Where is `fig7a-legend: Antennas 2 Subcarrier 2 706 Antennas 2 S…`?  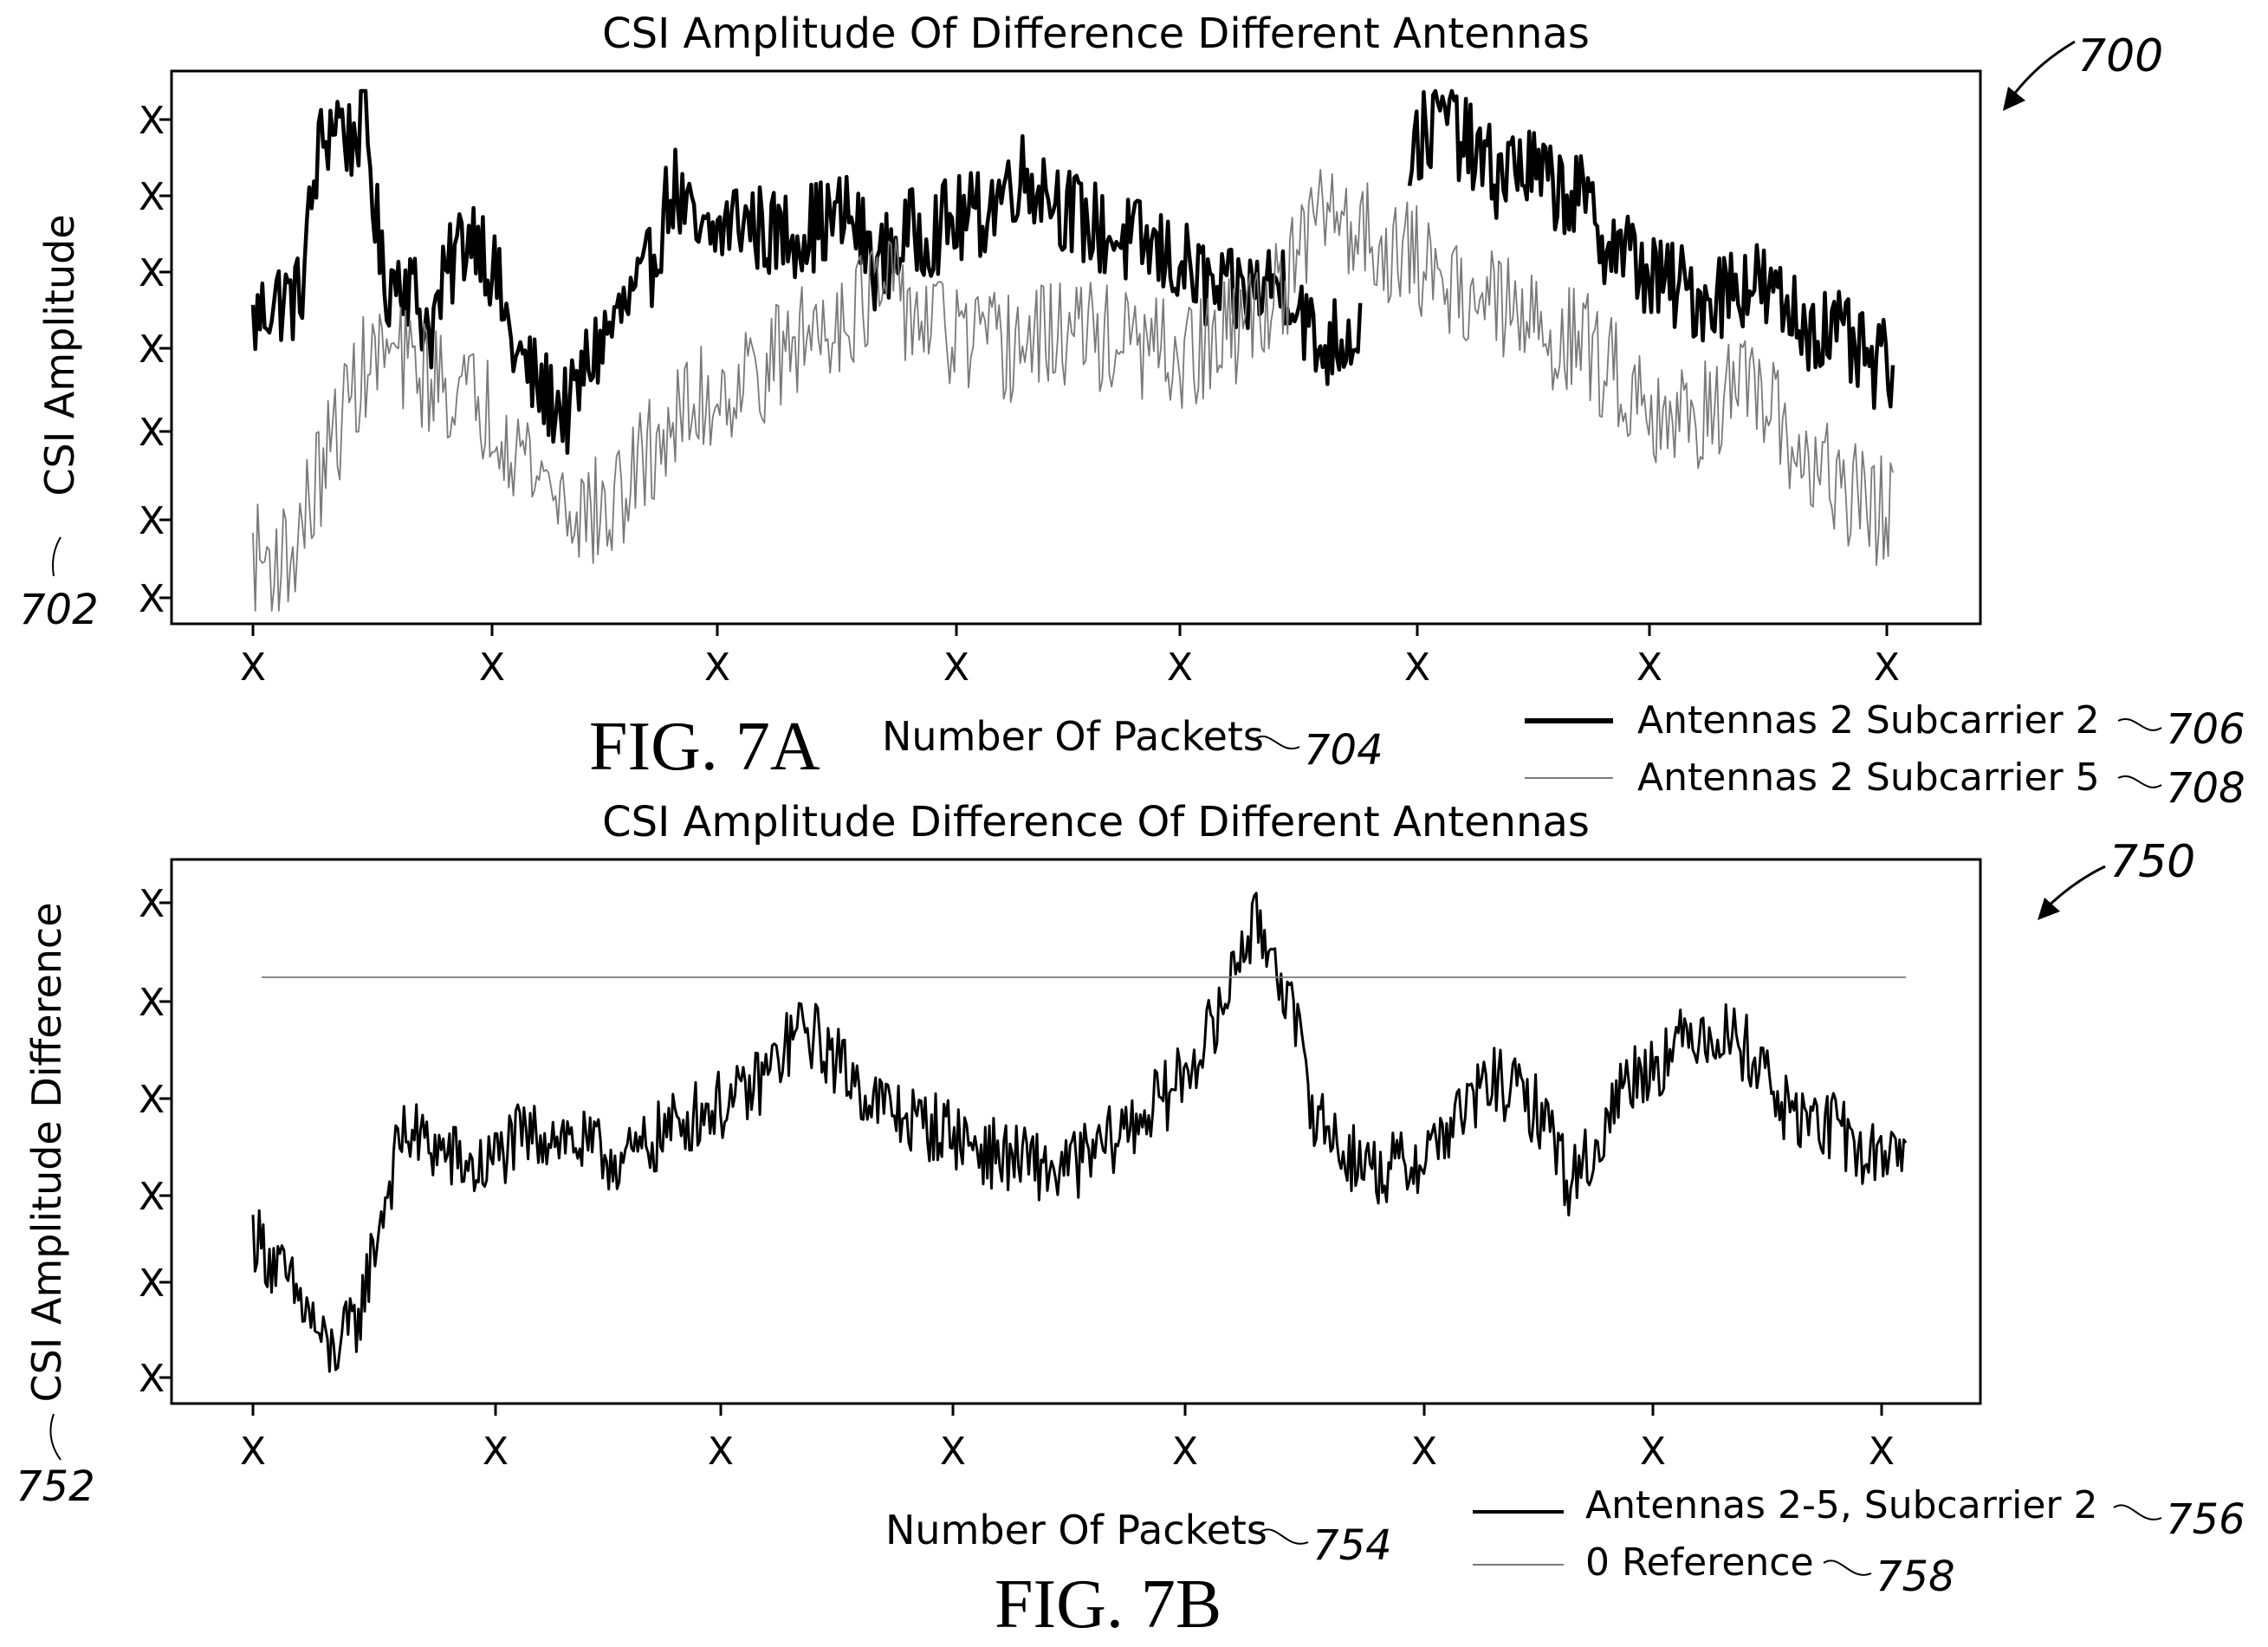 fig7a-legend: Antennas 2 Subcarrier 2 706 Antennas 2 S… is located at coordinates (1885, 755).